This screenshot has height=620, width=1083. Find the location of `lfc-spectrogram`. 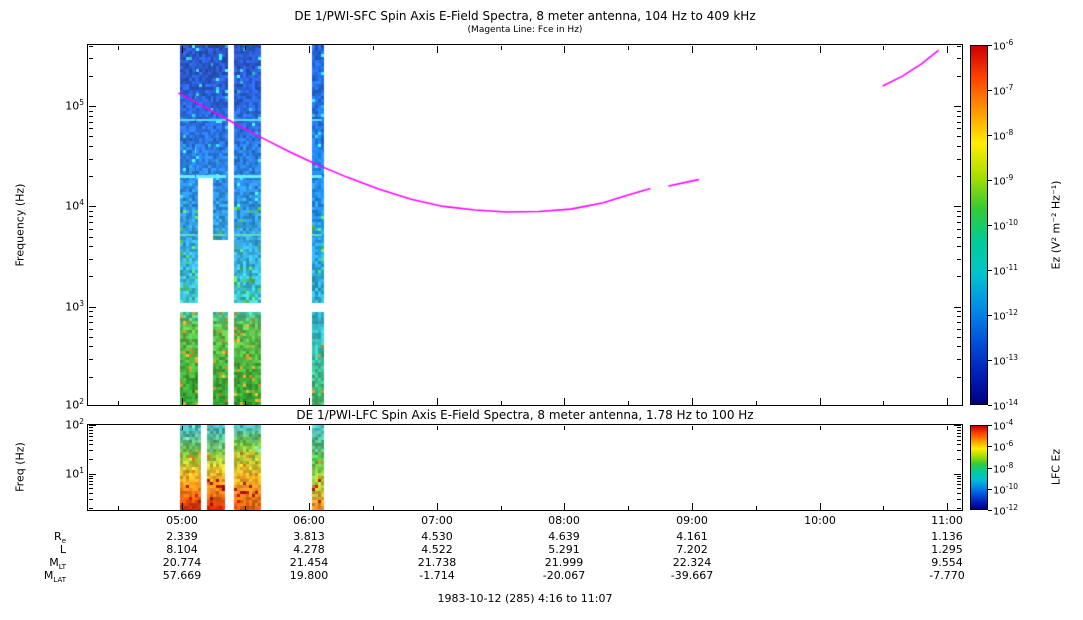

lfc-spectrogram is located at coordinates (525, 467).